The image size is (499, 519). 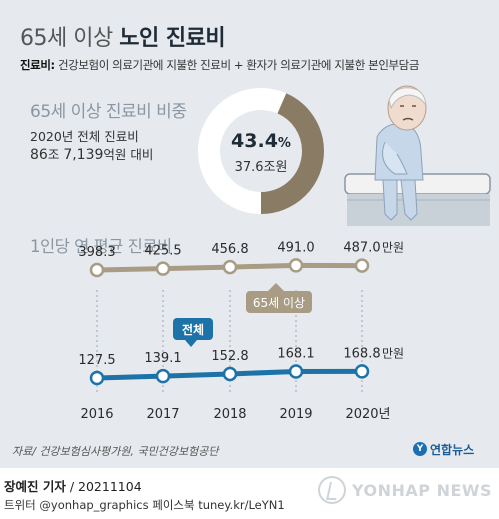 What do you see at coordinates (452, 449) in the screenshot?
I see `yonhap-logo-text: 연합뉴스` at bounding box center [452, 449].